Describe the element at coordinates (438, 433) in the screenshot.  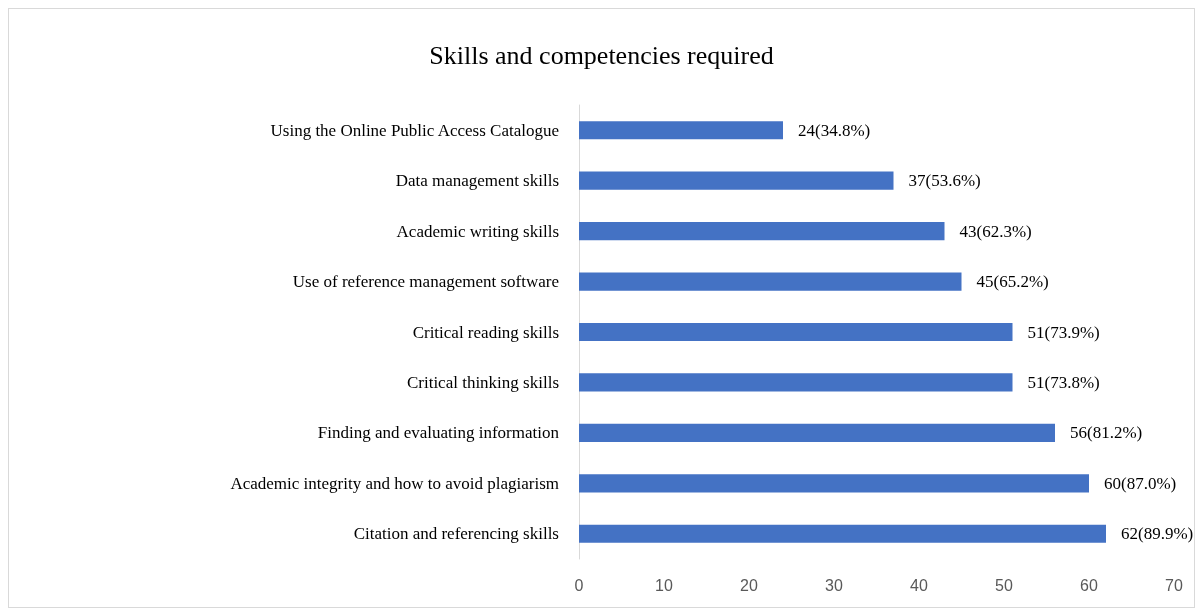
I see `y-tick-label: Finding and evaluating information` at that location.